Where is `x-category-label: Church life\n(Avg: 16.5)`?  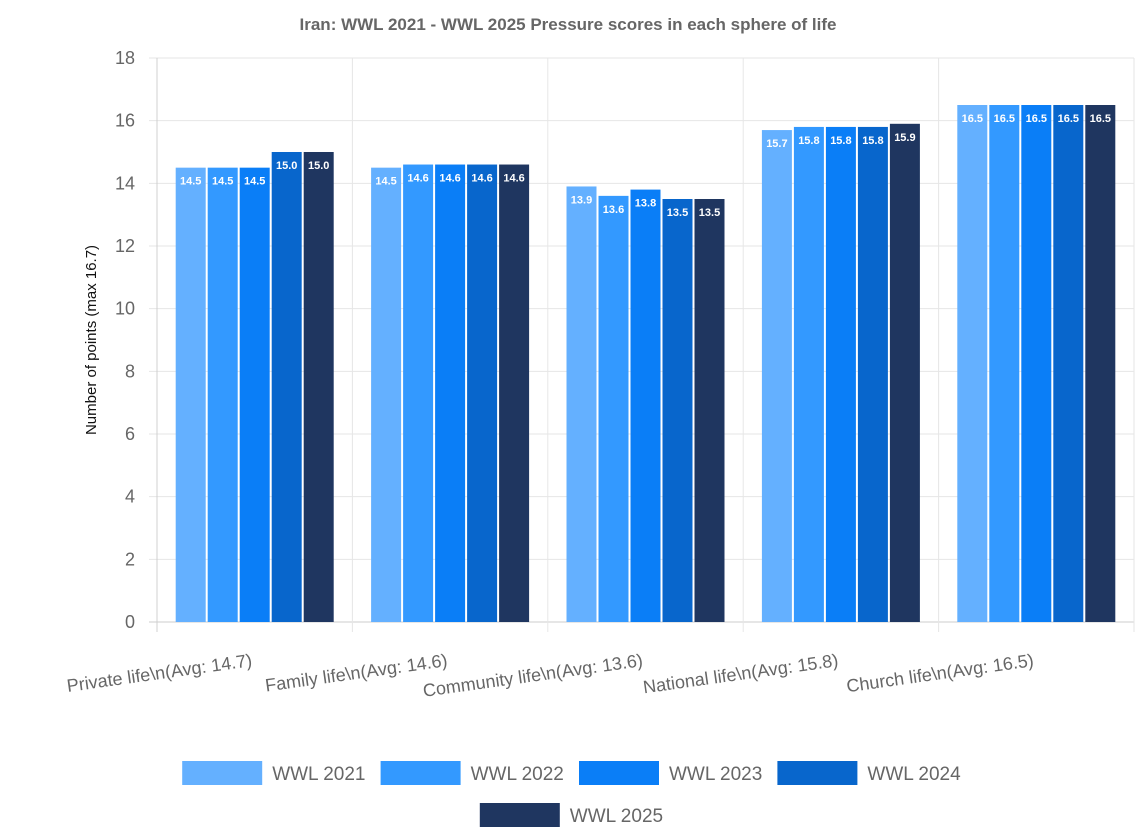 x-category-label: Church life\n(Avg: 16.5) is located at coordinates (940, 673).